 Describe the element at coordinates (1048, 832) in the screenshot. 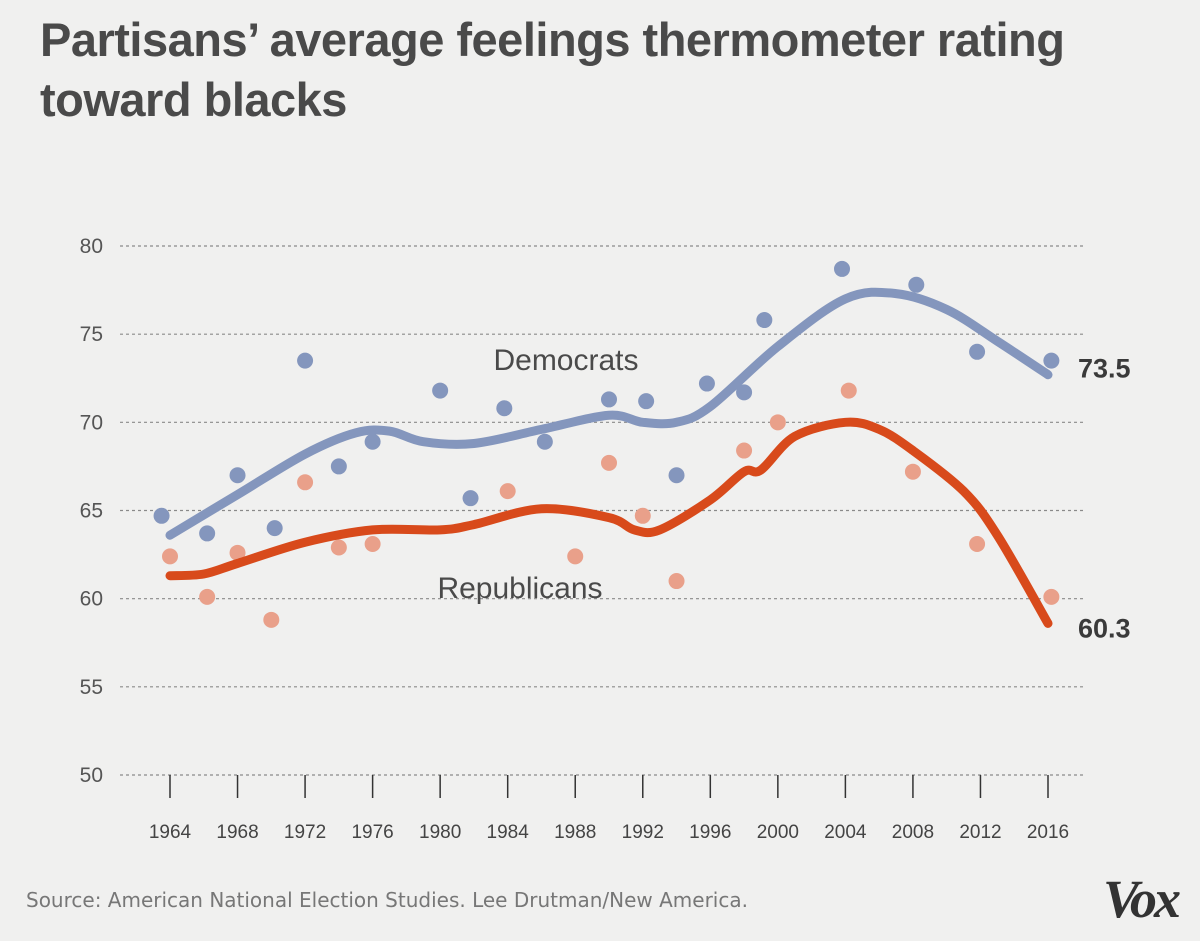

I see `x-tick-label: 2016` at that location.